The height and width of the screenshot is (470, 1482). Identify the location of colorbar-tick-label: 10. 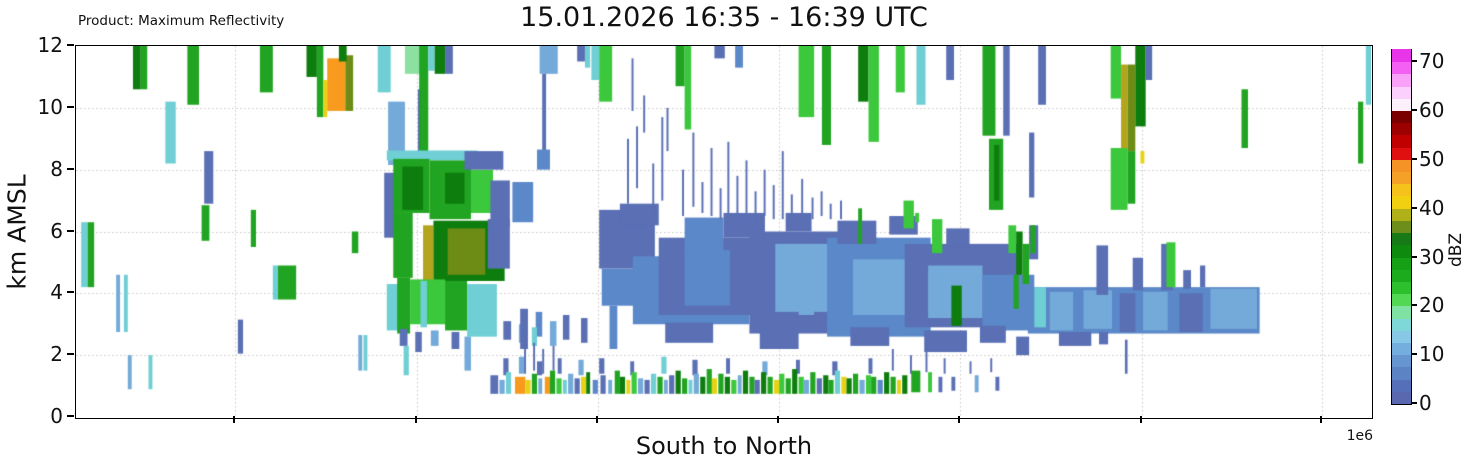
(1432, 354).